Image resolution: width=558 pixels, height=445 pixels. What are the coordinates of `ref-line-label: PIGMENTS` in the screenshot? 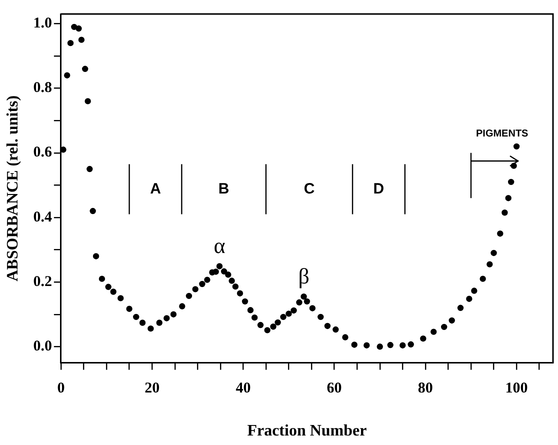 It's located at (502, 134).